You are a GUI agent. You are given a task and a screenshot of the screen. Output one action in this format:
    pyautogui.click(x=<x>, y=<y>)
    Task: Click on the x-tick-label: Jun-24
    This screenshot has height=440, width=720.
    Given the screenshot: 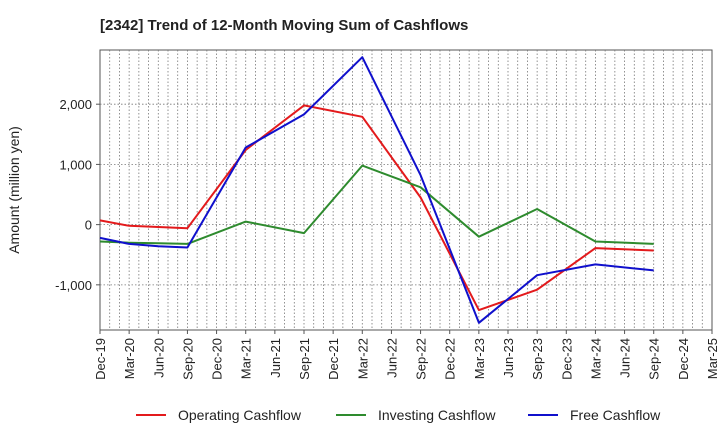 What is the action you would take?
    pyautogui.click(x=625, y=358)
    